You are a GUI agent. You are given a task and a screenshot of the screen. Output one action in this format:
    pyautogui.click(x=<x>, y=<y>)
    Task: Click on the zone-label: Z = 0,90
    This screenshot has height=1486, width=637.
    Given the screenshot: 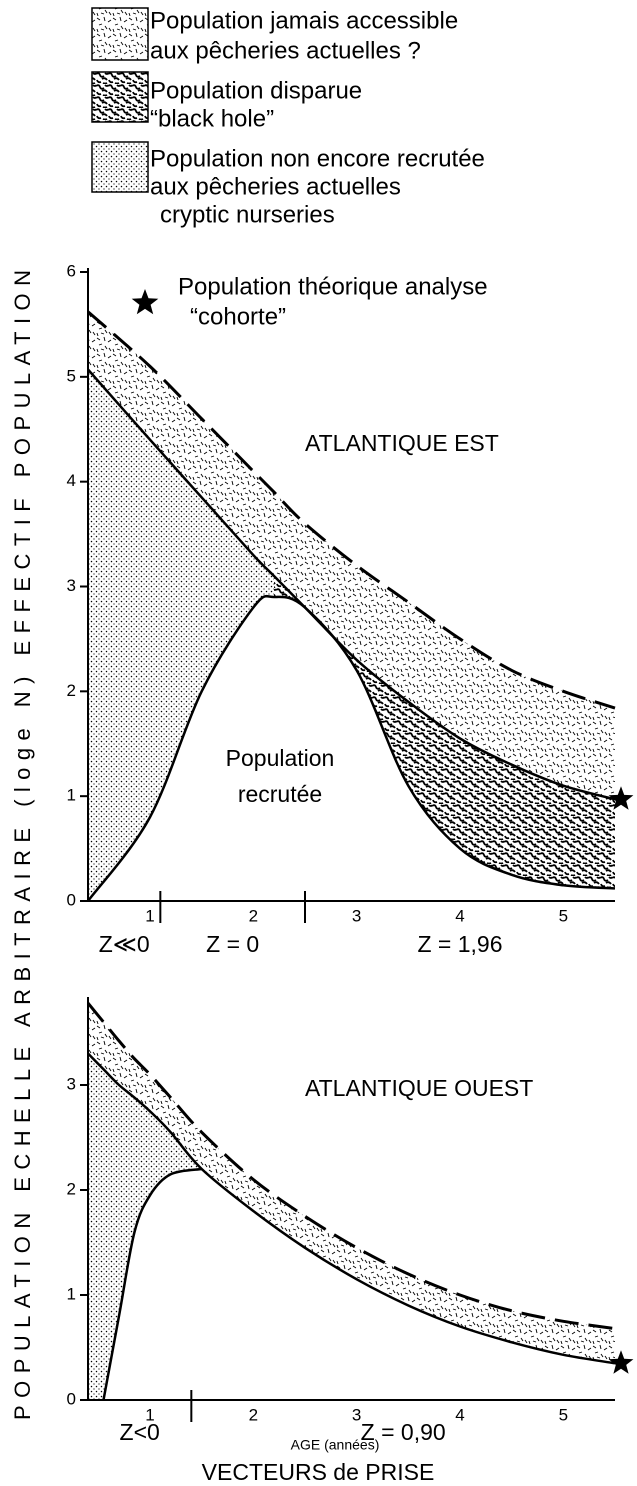 What is the action you would take?
    pyautogui.click(x=403, y=1432)
    